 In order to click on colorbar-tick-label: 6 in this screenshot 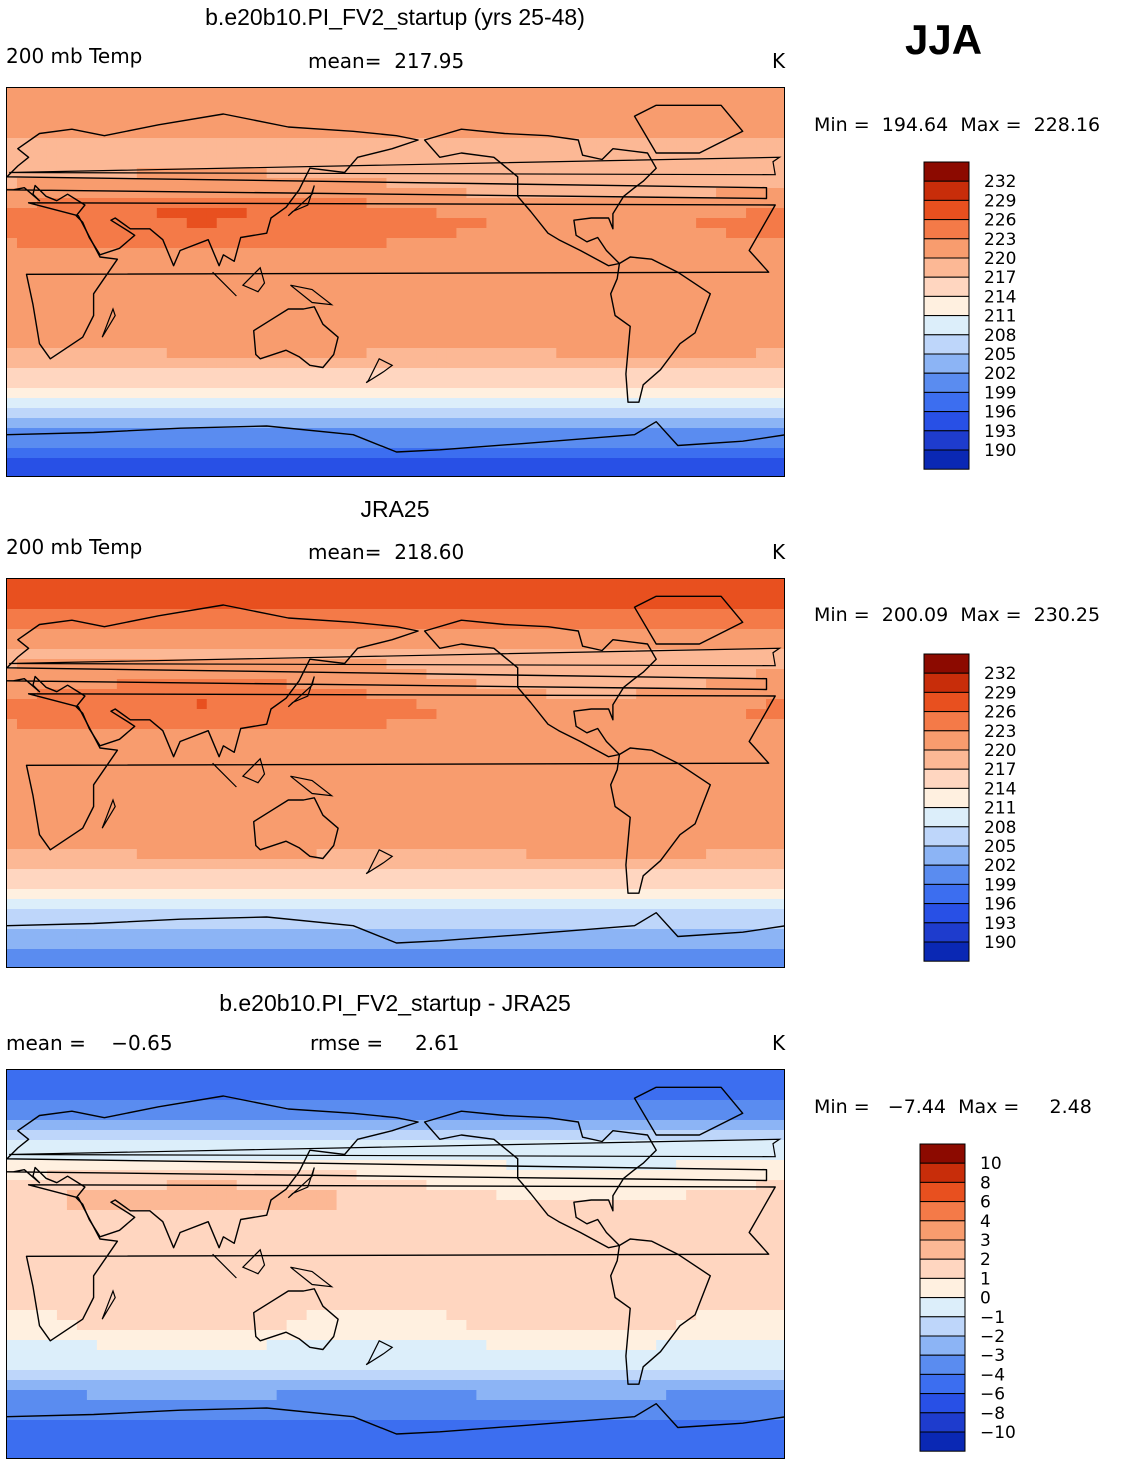, I will do `click(985, 1203)`.